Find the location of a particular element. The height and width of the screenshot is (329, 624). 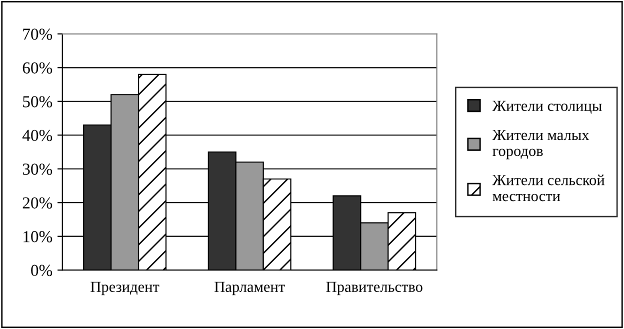

y-tick-label: 10% is located at coordinates (38, 236).